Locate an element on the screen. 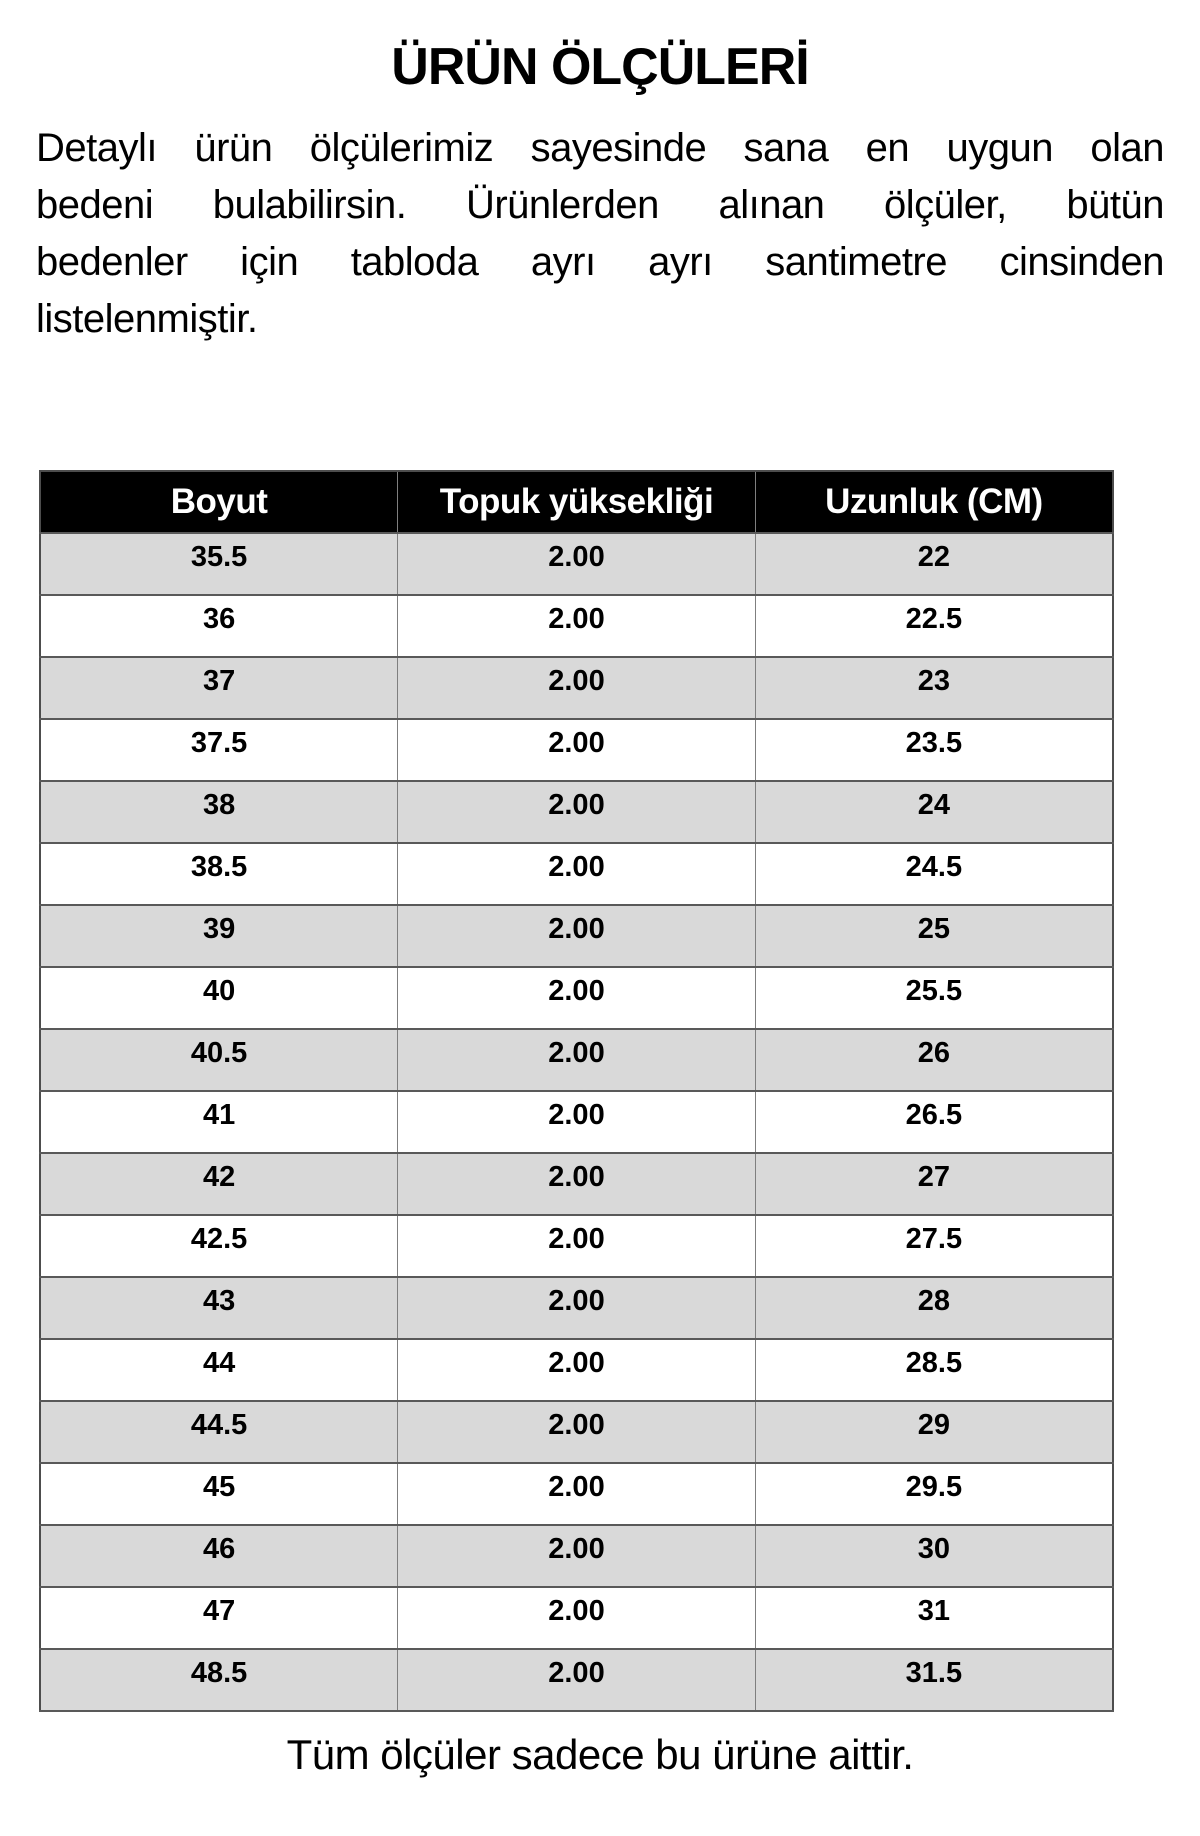  size-table-row: 48.5 2.00 31.5 is located at coordinates (576, 1680).